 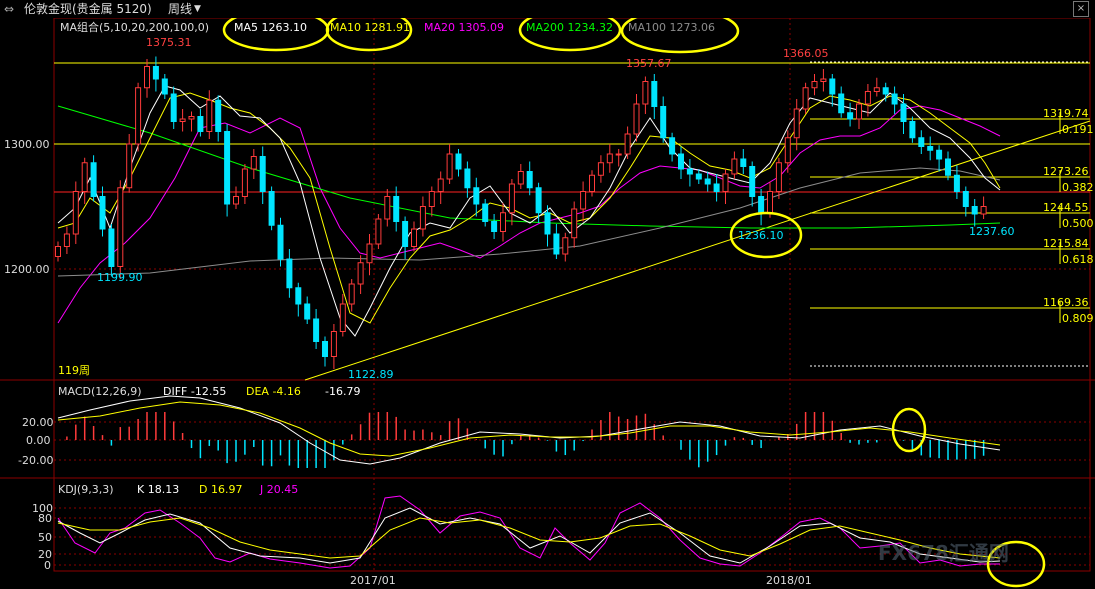 I want to click on close-button: ×, so click(x=1081, y=9).